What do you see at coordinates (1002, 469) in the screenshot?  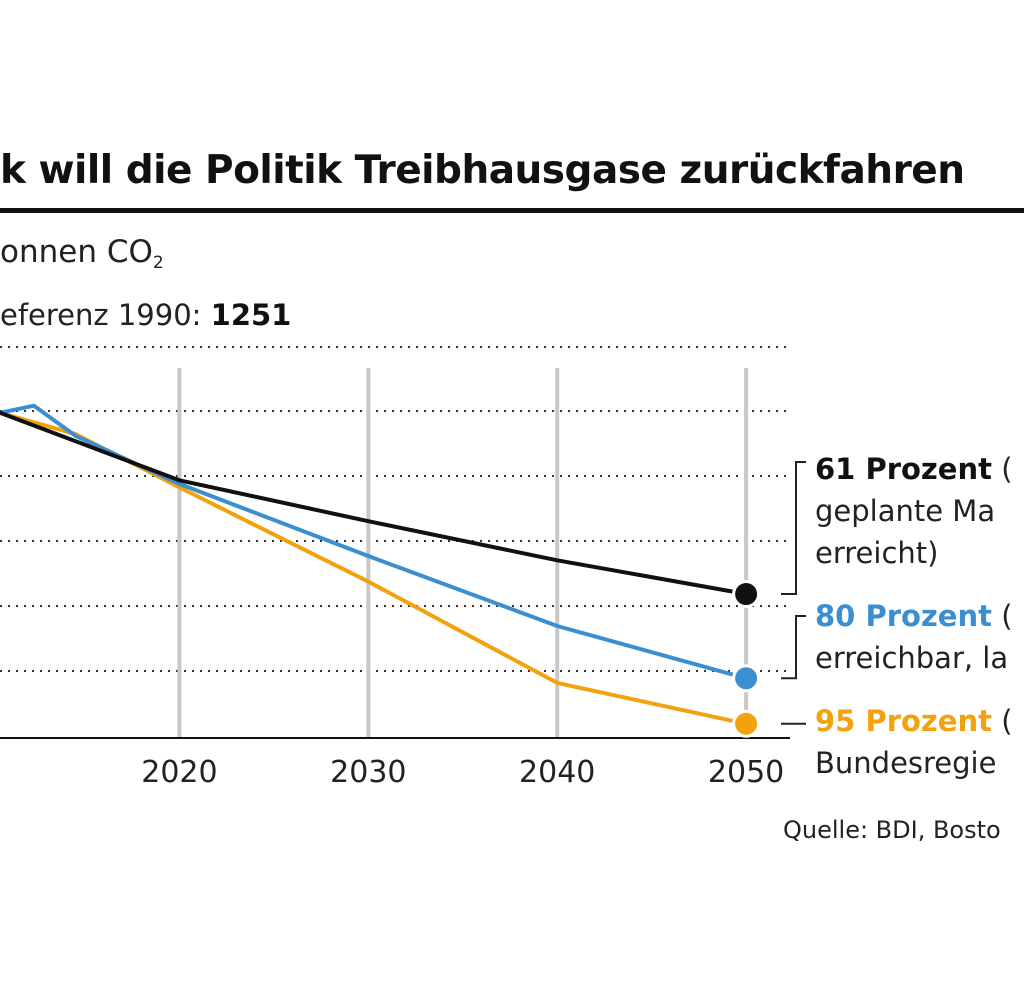 I see `label-61-suffix: (` at bounding box center [1002, 469].